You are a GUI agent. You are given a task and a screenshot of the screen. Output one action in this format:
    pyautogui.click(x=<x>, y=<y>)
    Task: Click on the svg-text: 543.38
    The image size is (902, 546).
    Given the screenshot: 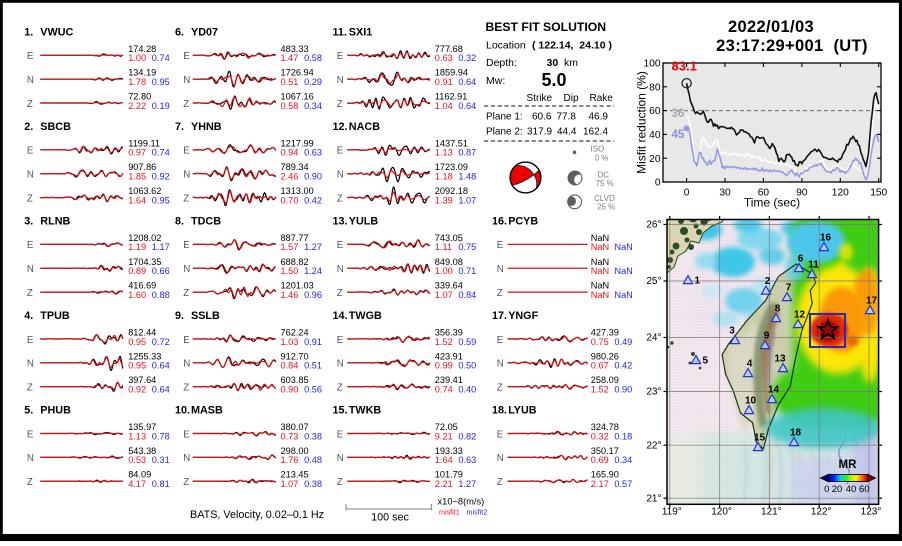 What is the action you would take?
    pyautogui.click(x=142, y=451)
    